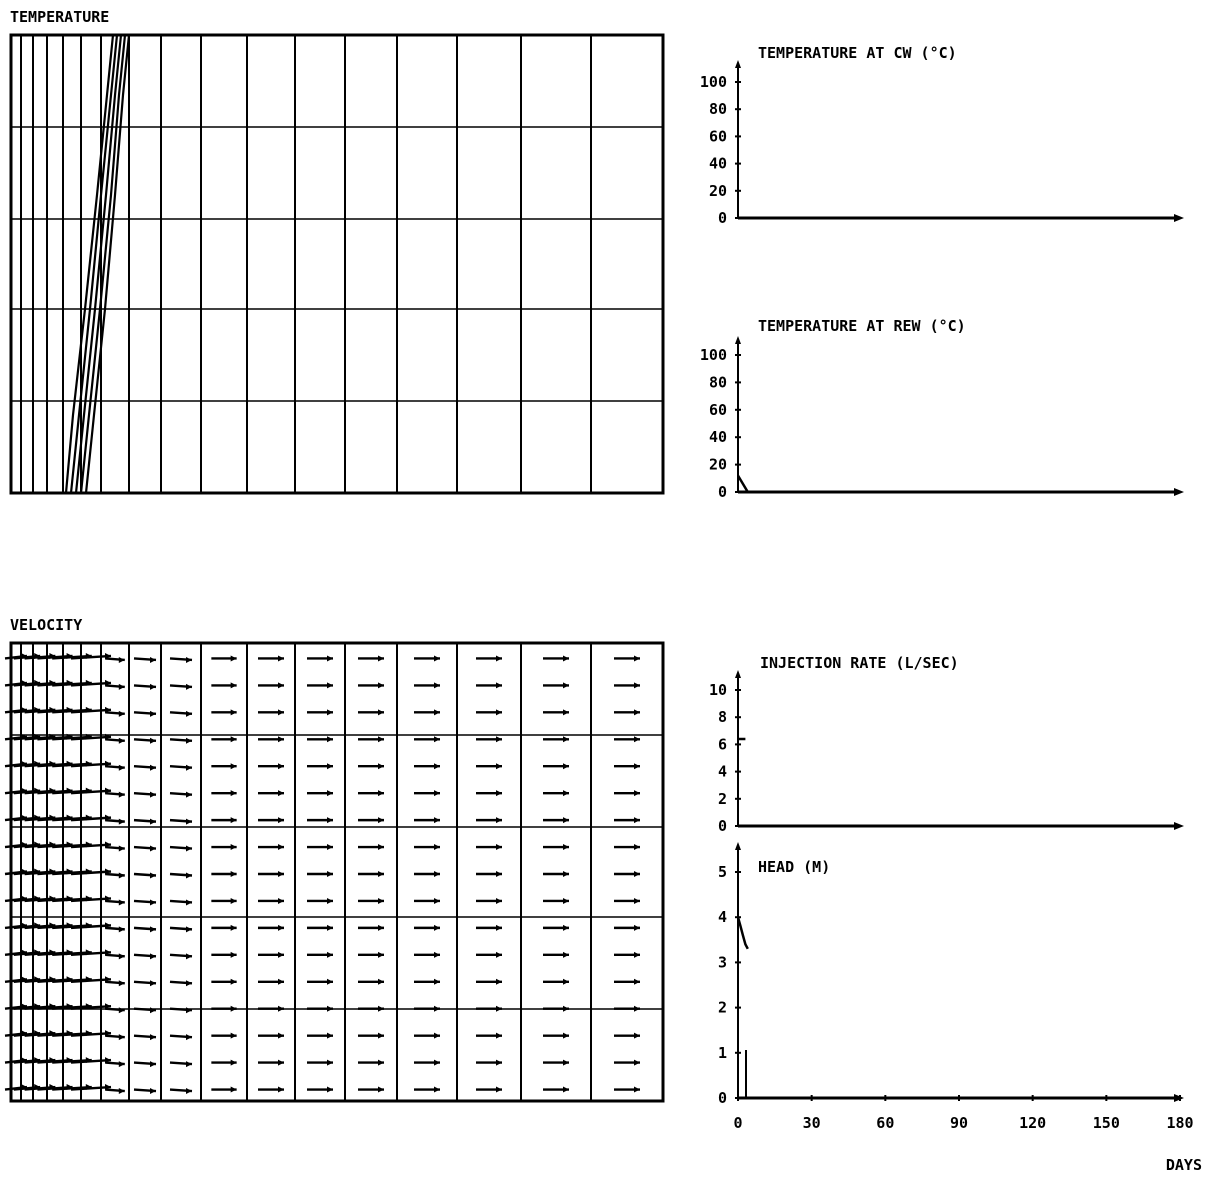 The width and height of the screenshot is (1214, 1177). Describe the element at coordinates (718, 690) in the screenshot. I see `y-tick-label: 10` at that location.